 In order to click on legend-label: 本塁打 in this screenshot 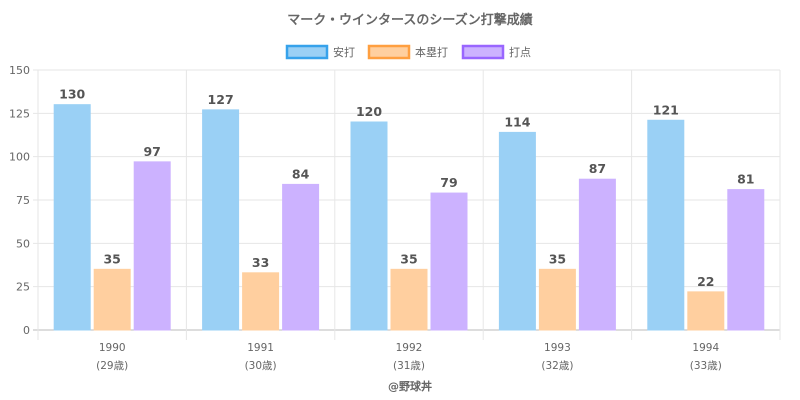, I will do `click(431, 52)`.